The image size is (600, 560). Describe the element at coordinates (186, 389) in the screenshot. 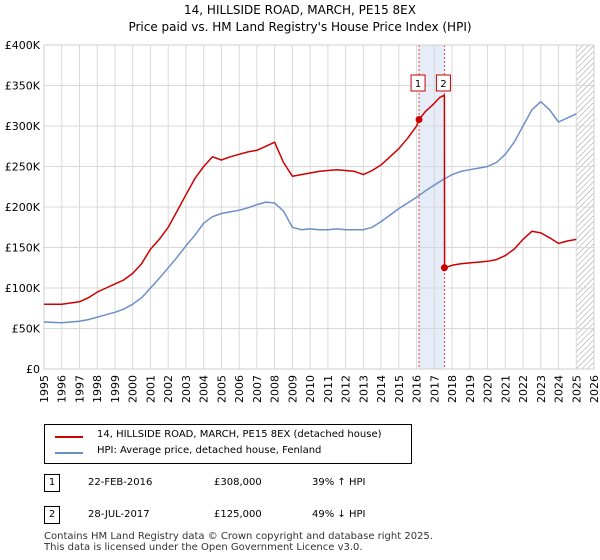

I see `x-tick-label: 2003` at that location.